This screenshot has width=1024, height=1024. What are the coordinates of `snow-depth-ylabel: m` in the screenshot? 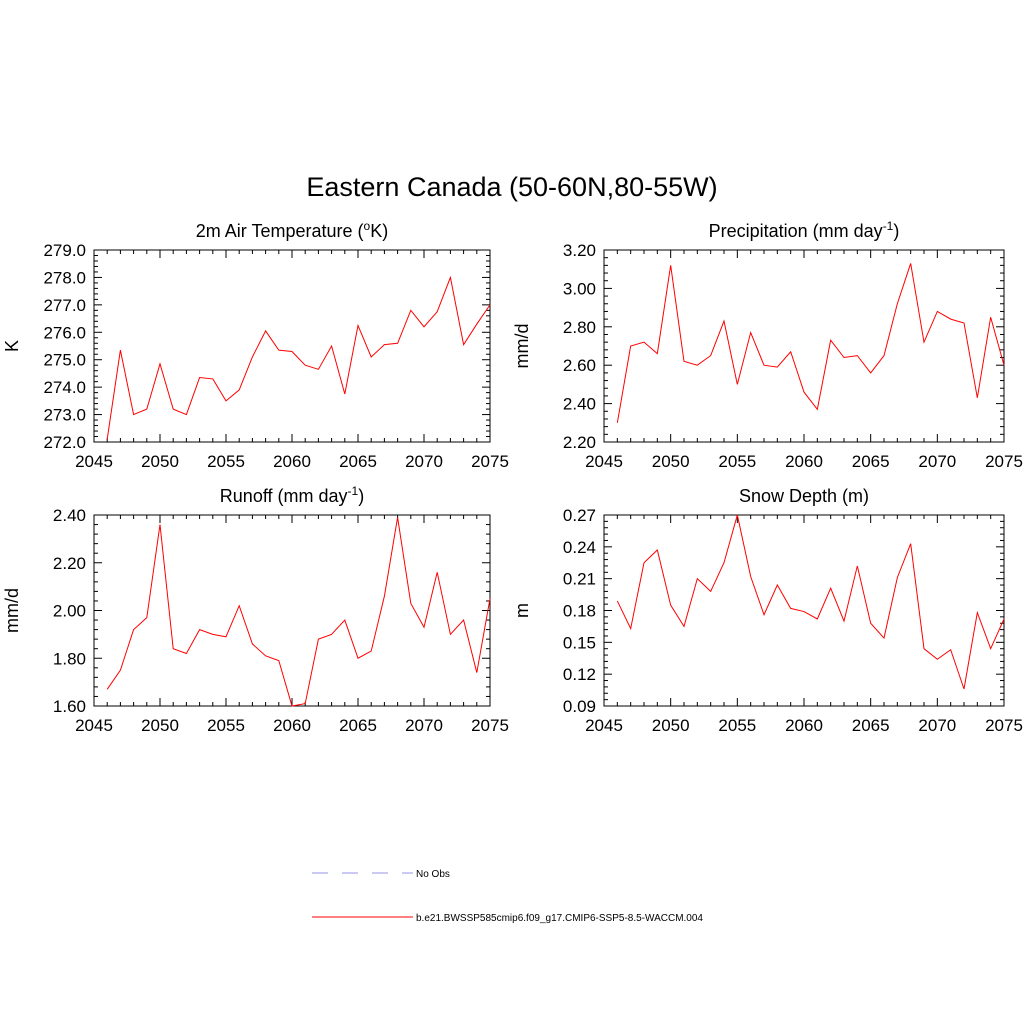 It's located at (522, 610).